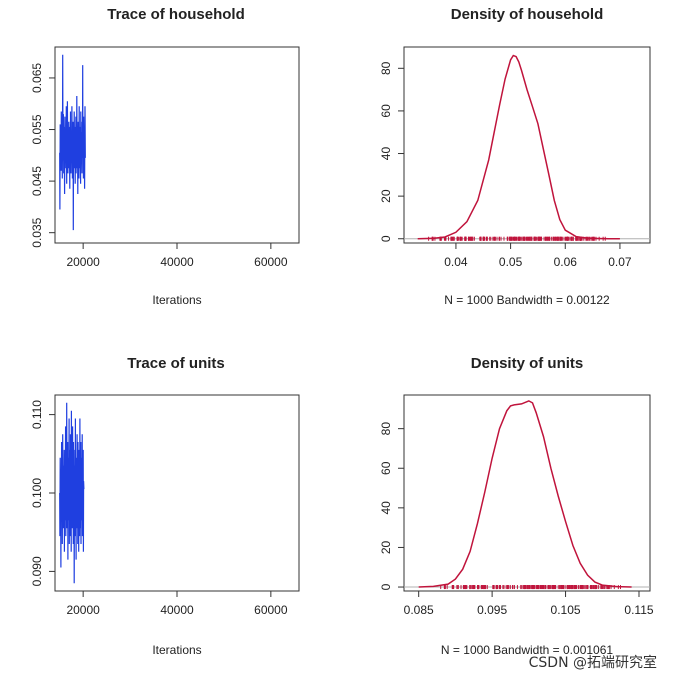 This screenshot has width=673, height=679. I want to click on x-tick-label: 0.05, so click(511, 262).